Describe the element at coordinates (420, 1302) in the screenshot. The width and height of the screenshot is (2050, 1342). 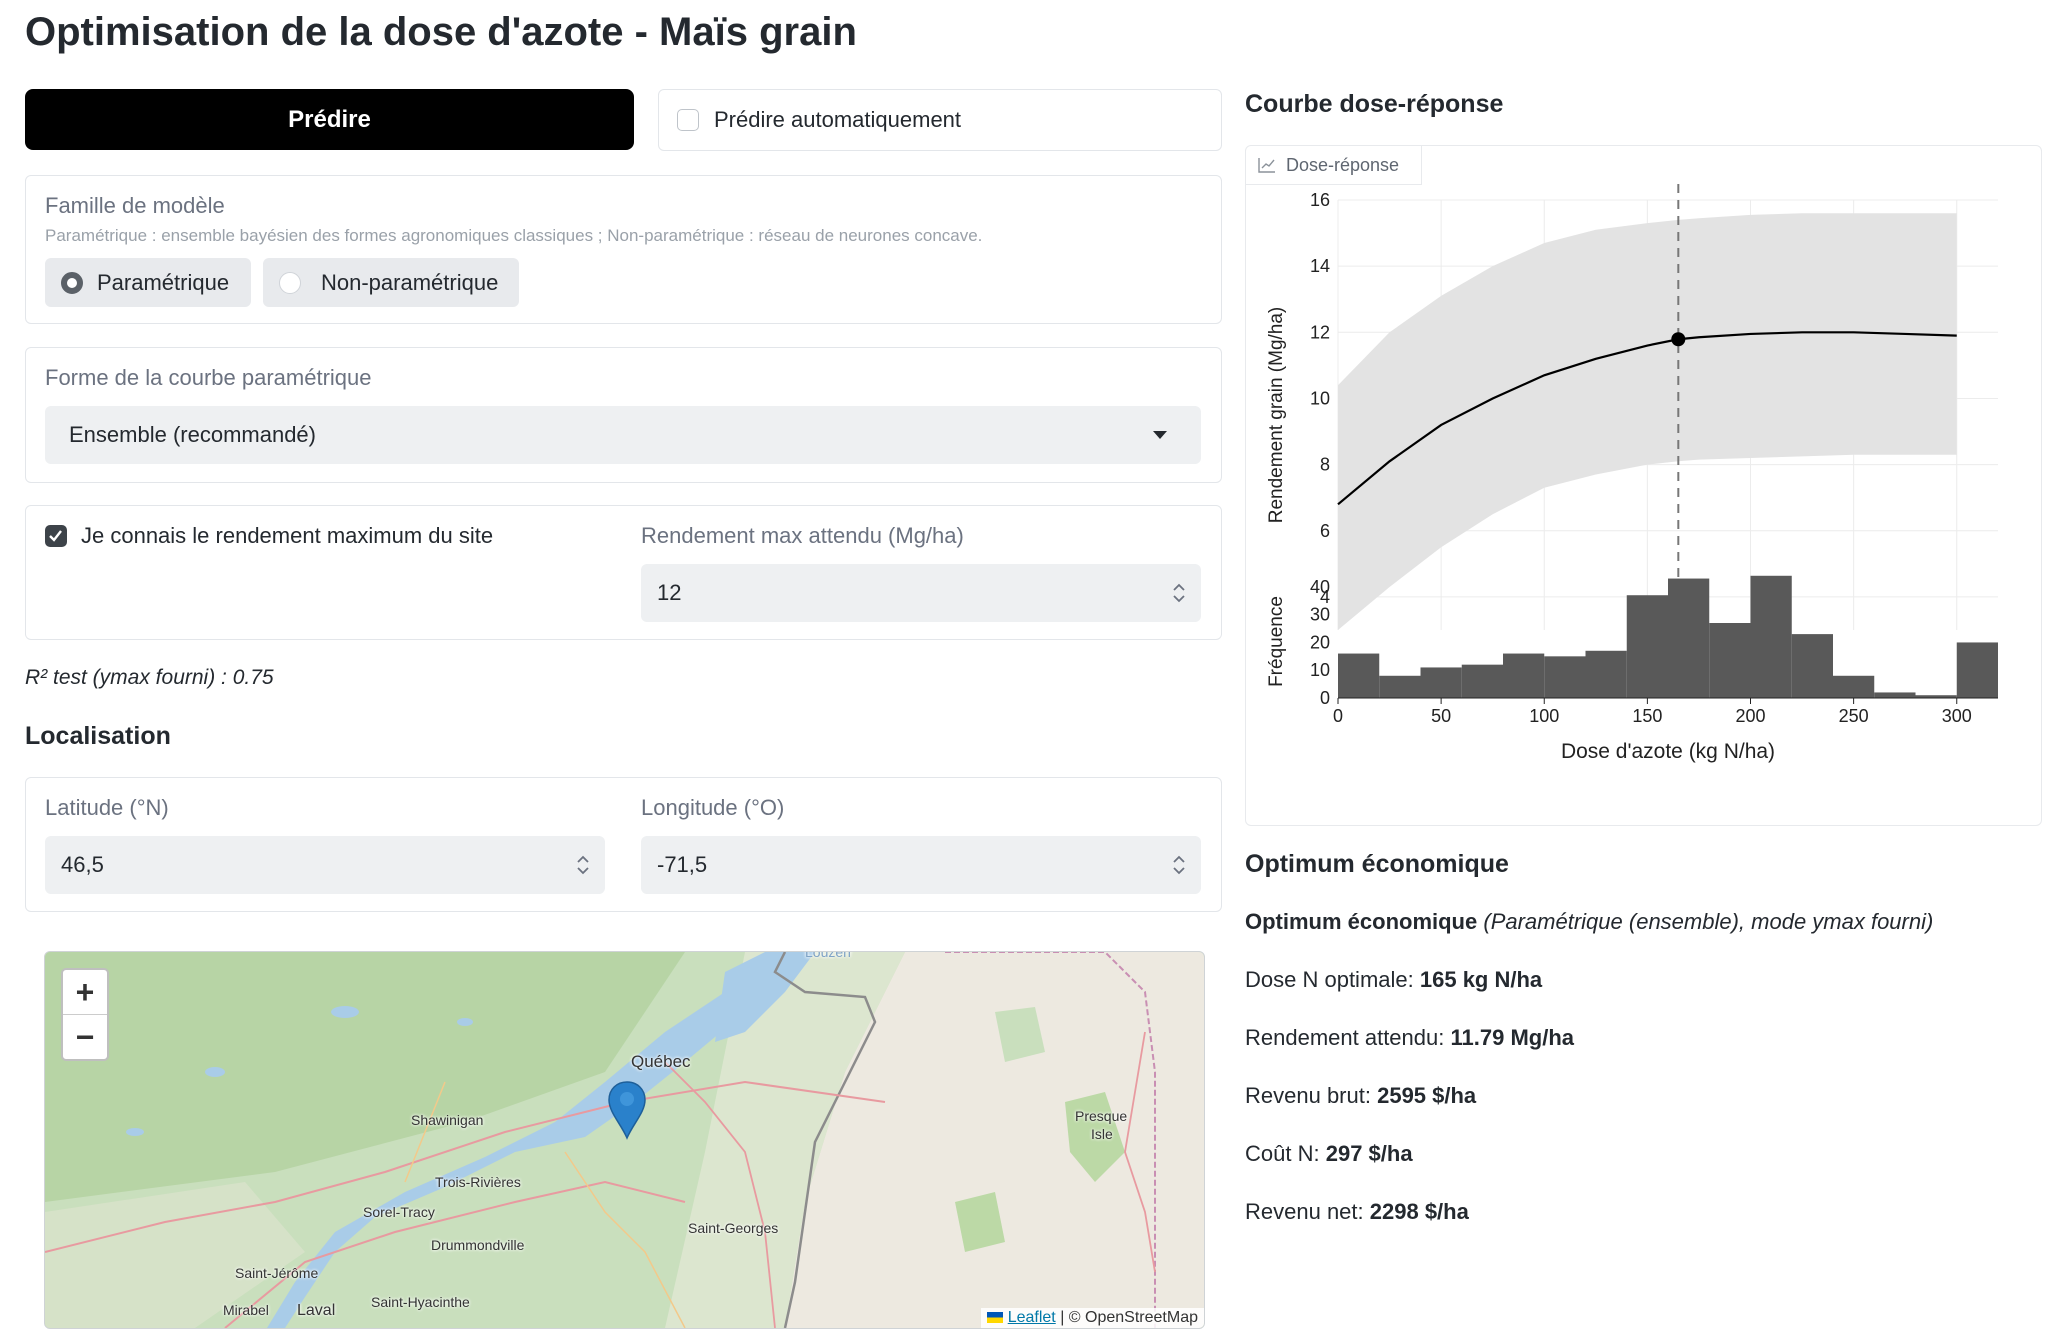
I see `map-label-saint-hyacinthe: Saint-Hyacinthe` at that location.